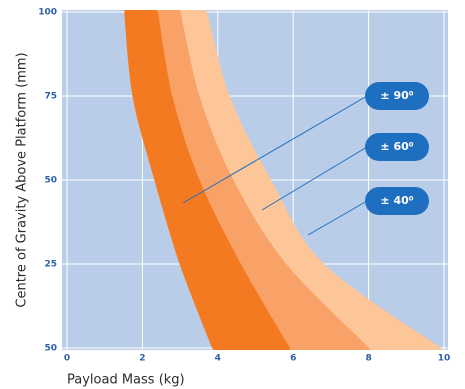  Describe the element at coordinates (218, 359) in the screenshot. I see `x-tick-label: 4` at that location.